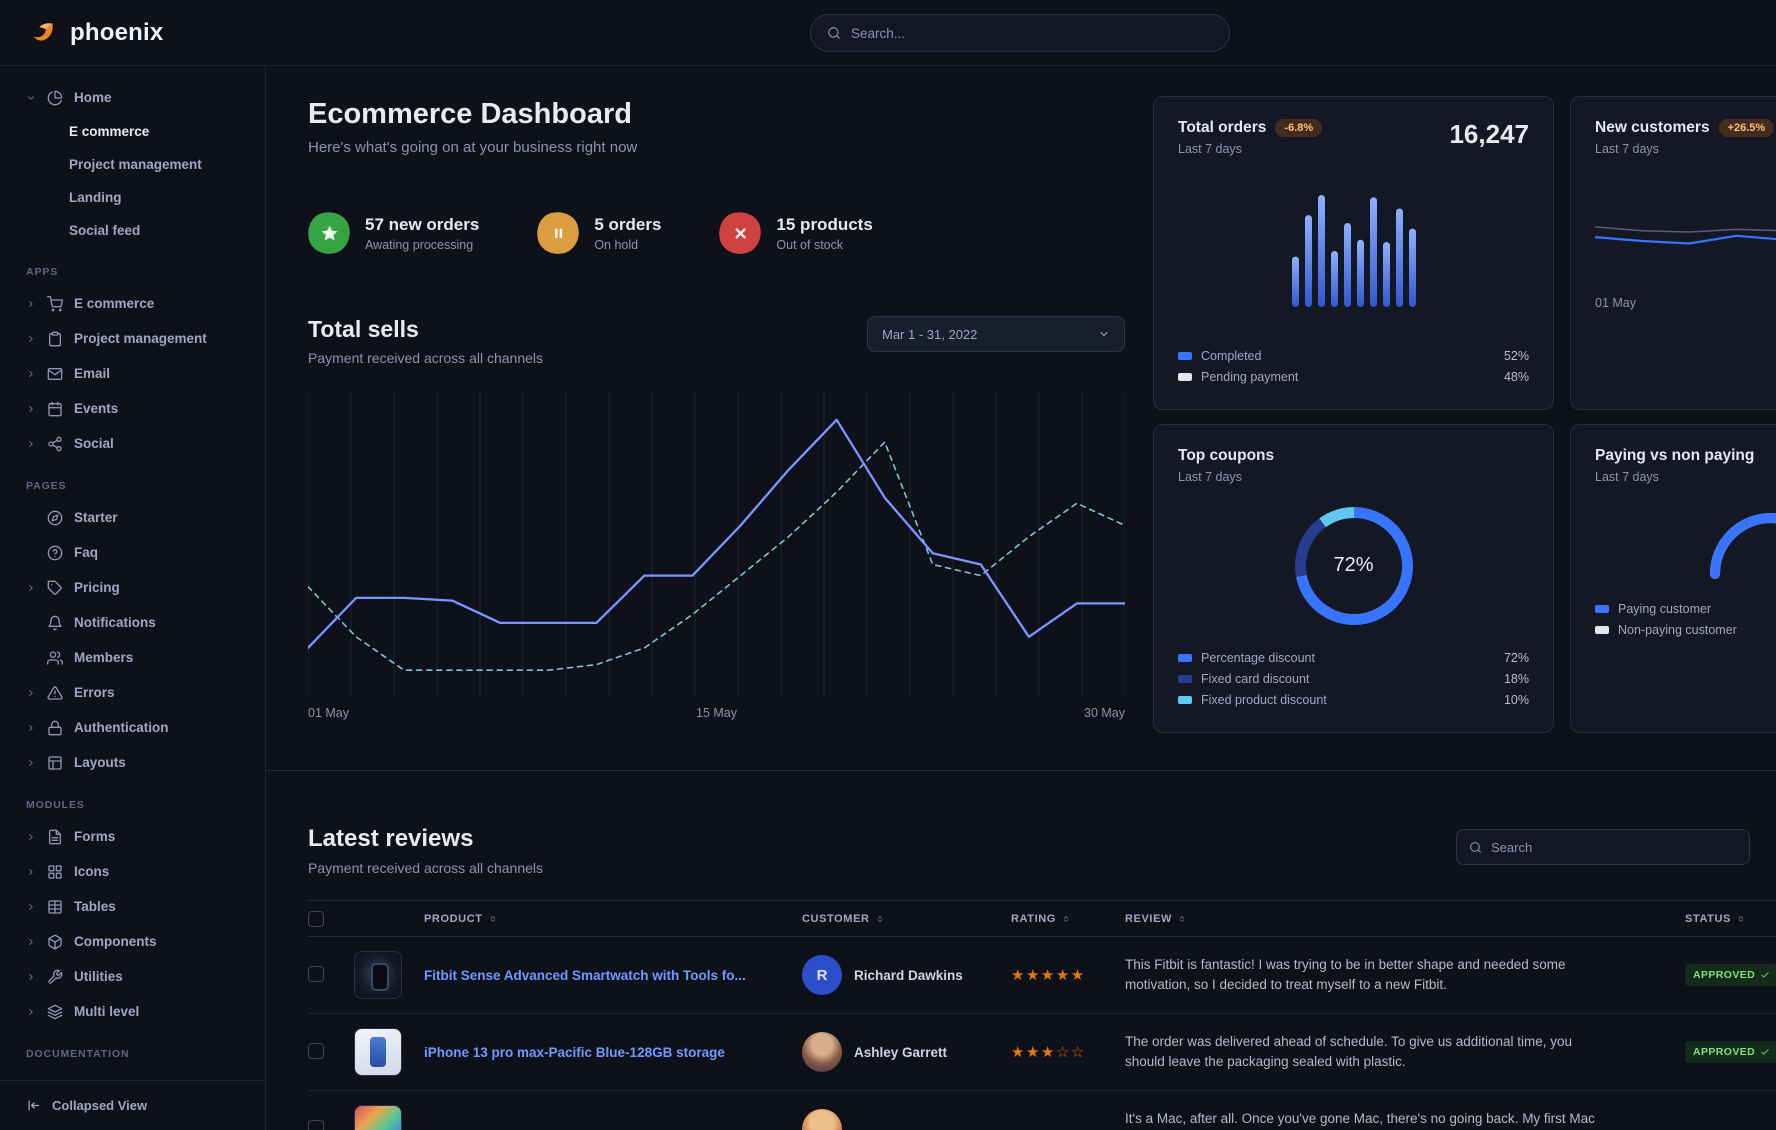  What do you see at coordinates (793, 233) in the screenshot?
I see `stat-out-of-stock: 15 products Out of stock` at bounding box center [793, 233].